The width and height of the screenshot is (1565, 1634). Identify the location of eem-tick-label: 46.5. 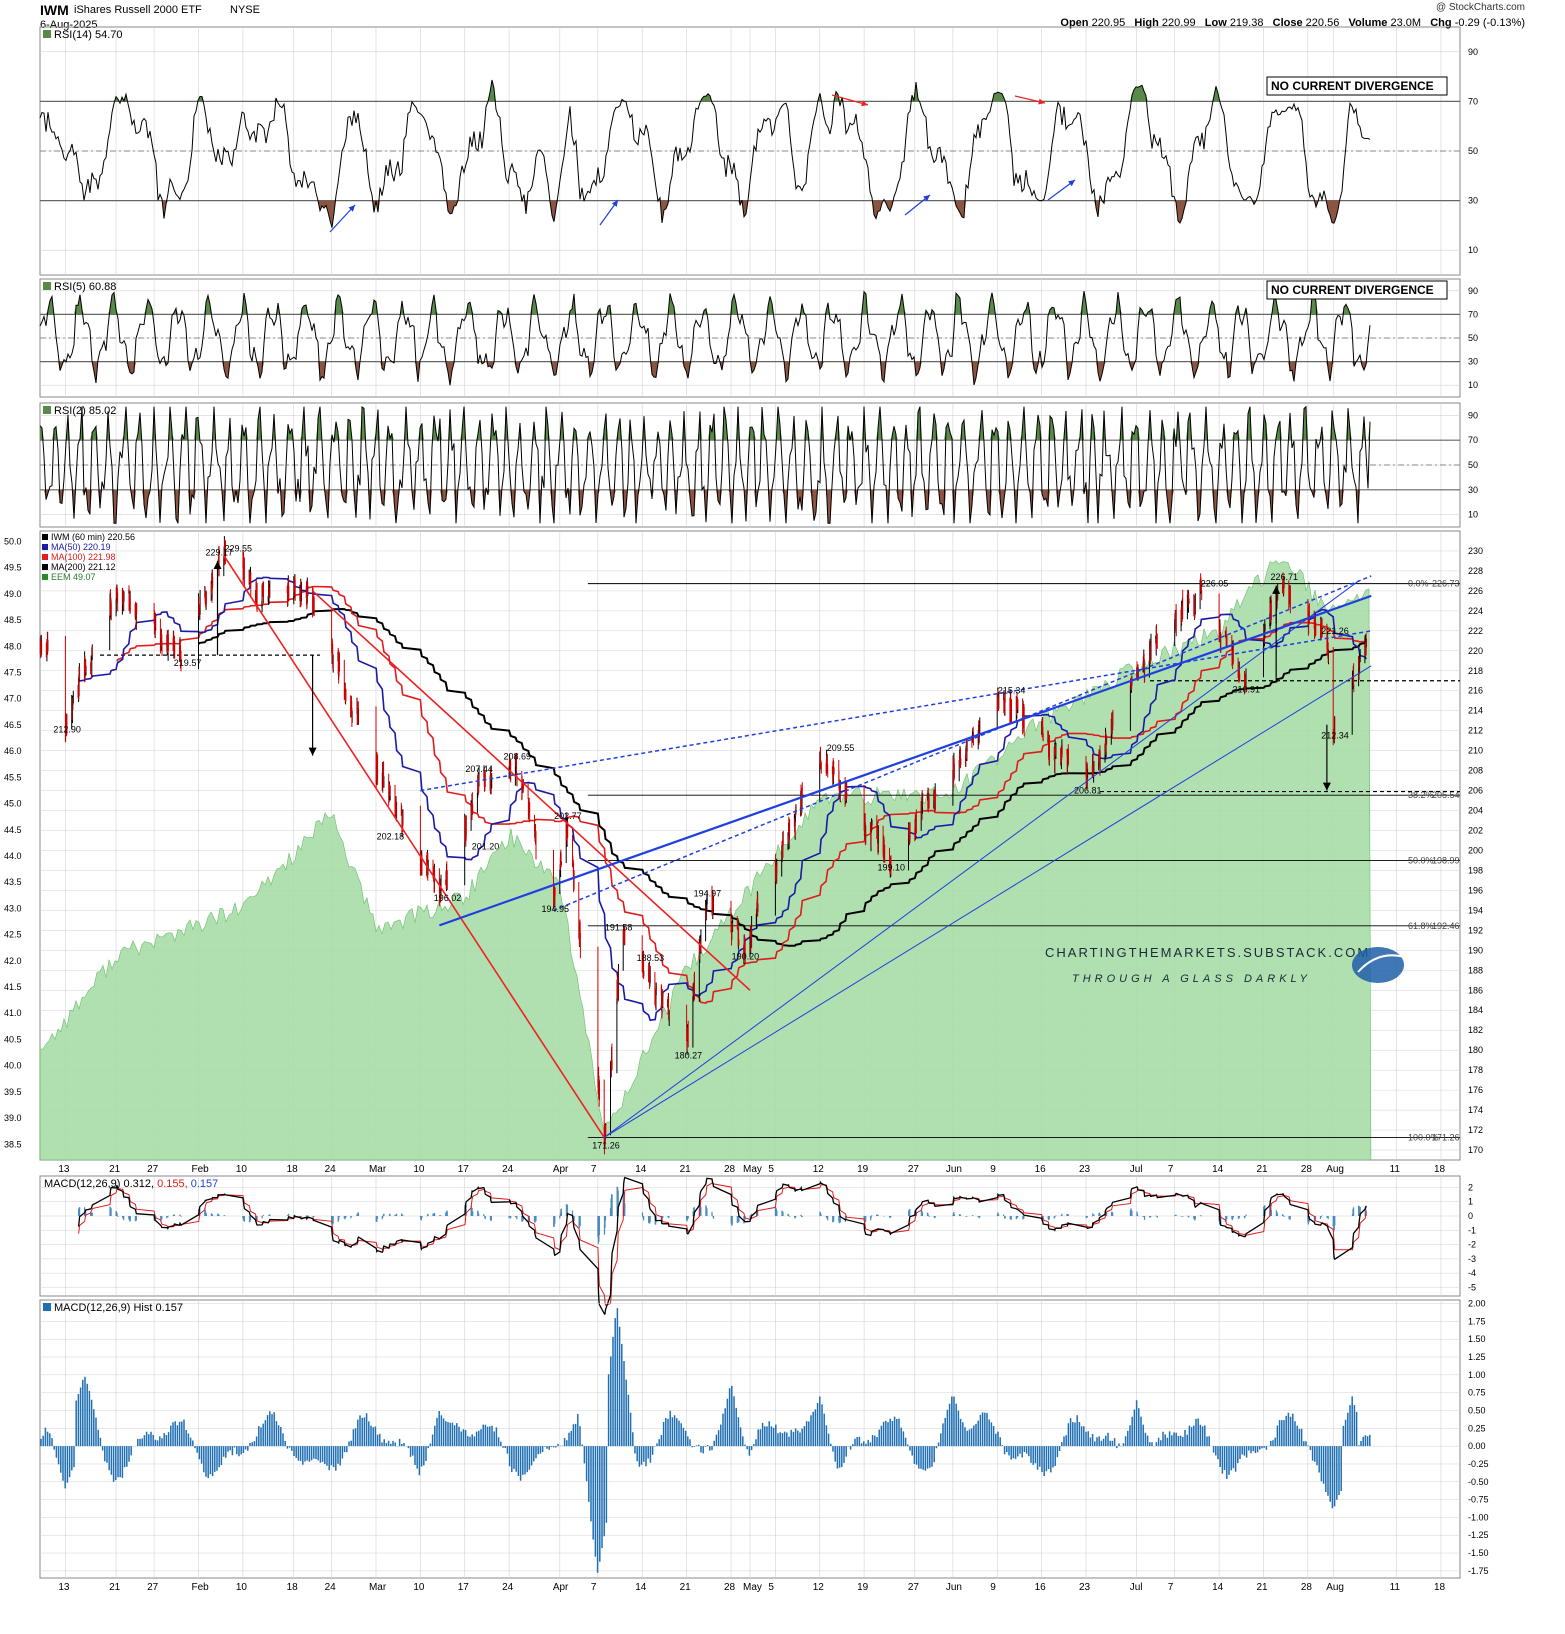
(13, 725).